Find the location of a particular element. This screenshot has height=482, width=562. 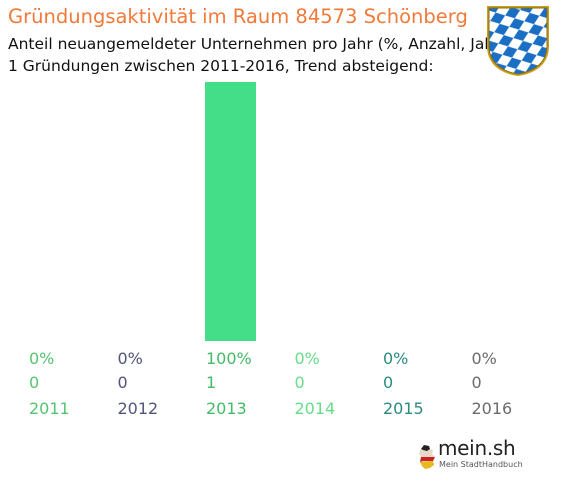

year-label-2014: 2014 is located at coordinates (315, 408).